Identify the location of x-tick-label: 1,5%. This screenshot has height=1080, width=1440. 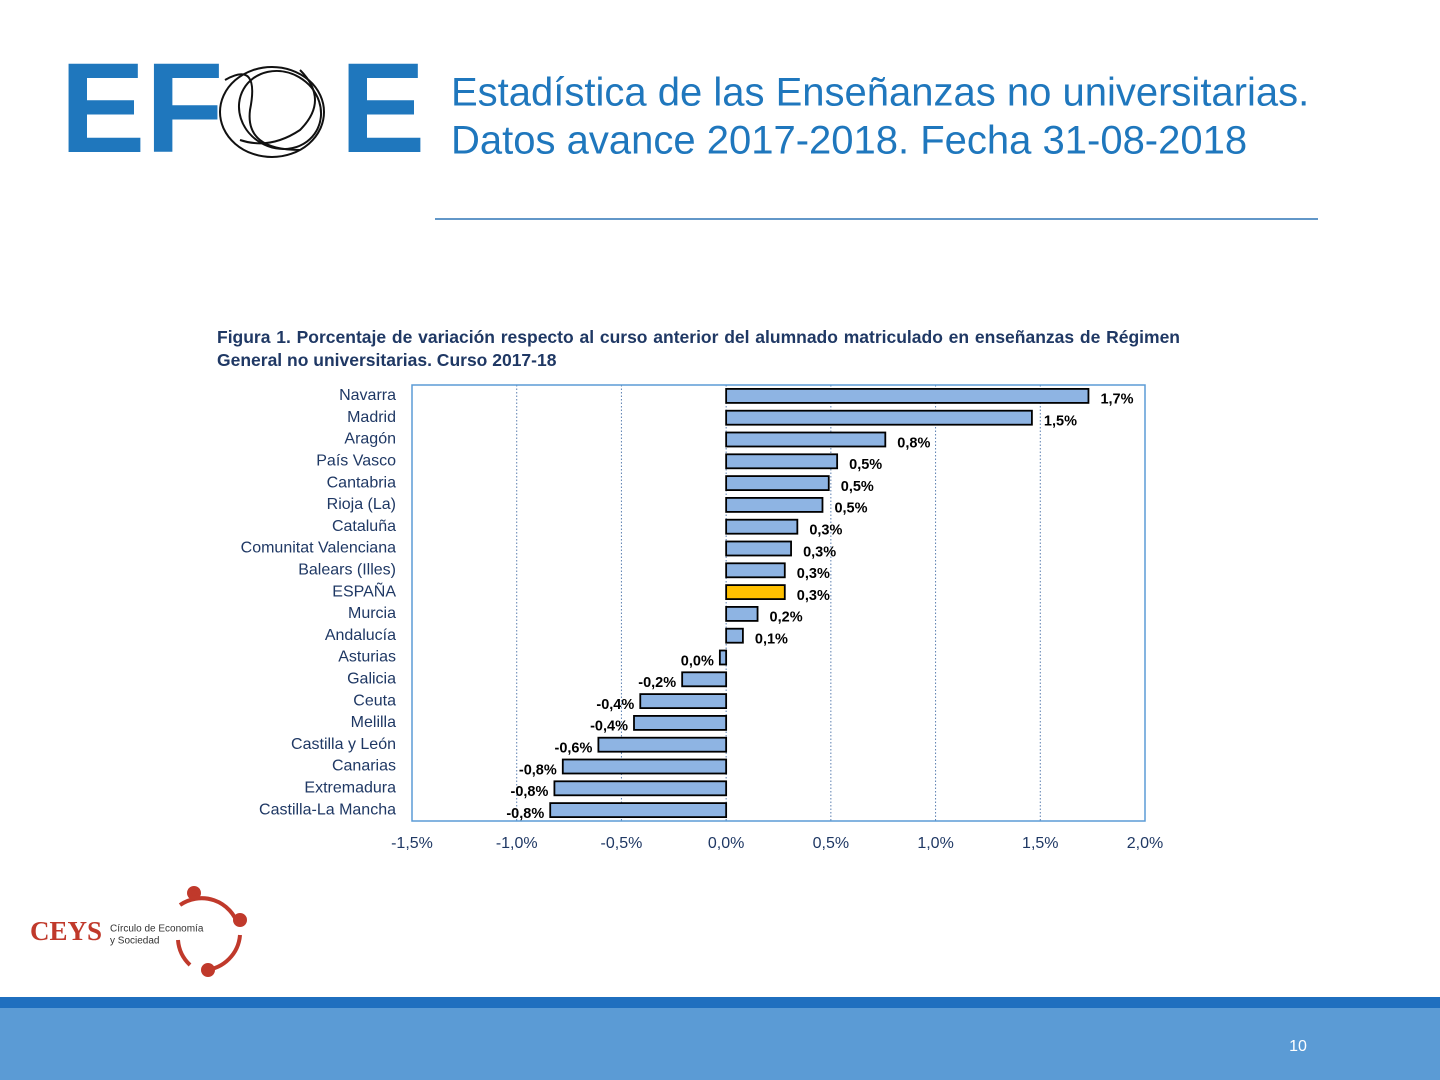
(1040, 843).